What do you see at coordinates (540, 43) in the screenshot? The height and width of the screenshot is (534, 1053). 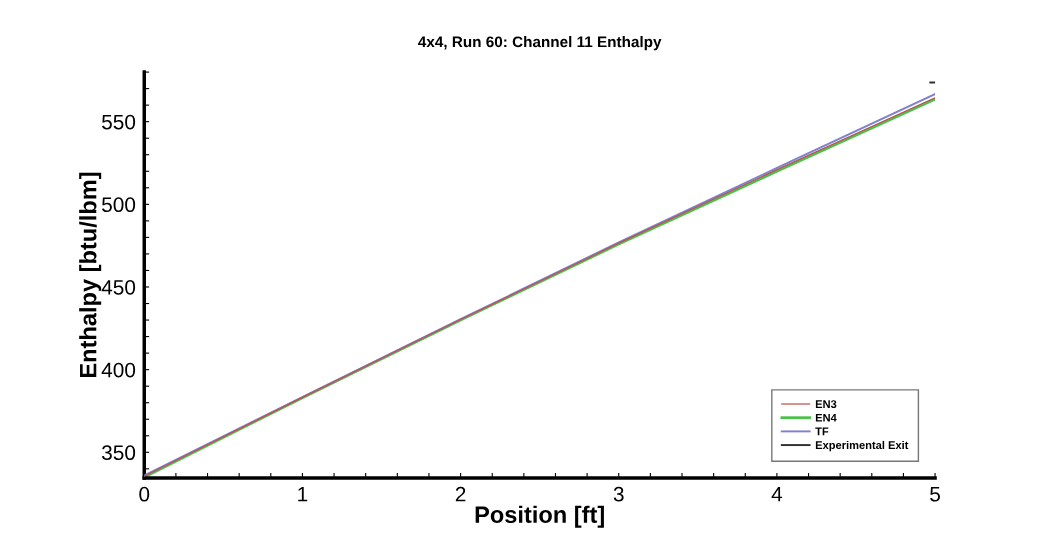 I see `chart-title: 4x4, Run 60: Channel 11 Enthalpy` at bounding box center [540, 43].